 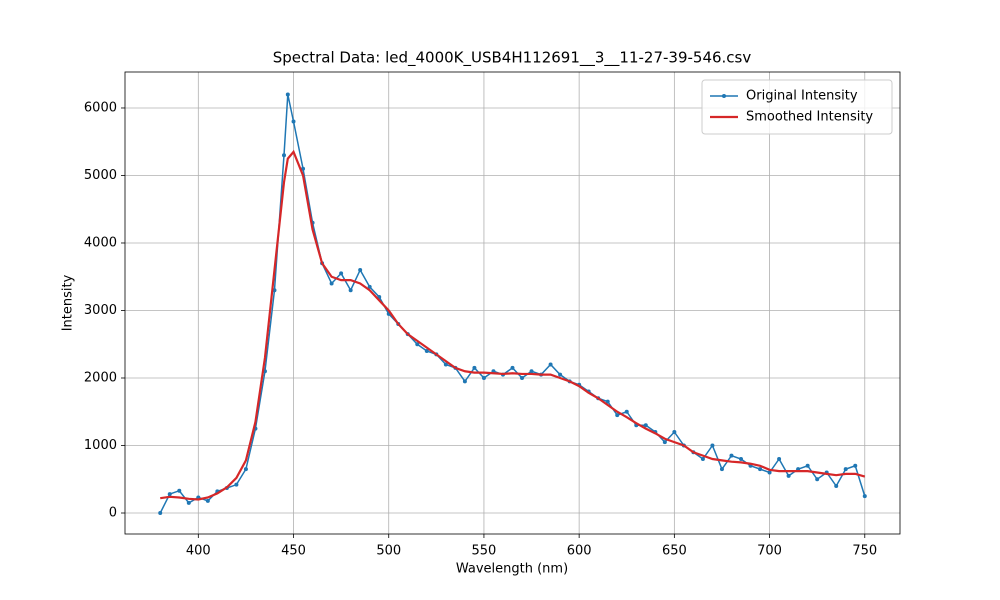 I want to click on y-tick-label: 2000, so click(x=100, y=377).